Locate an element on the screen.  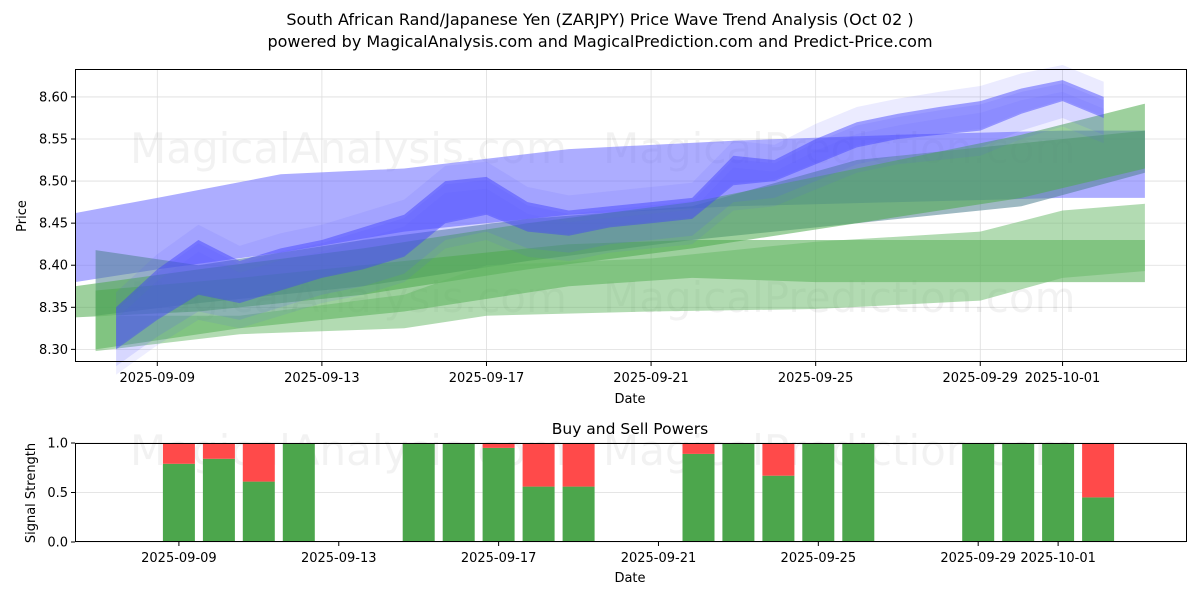
main-y-tick-label: 8.30 is located at coordinates (53, 350).